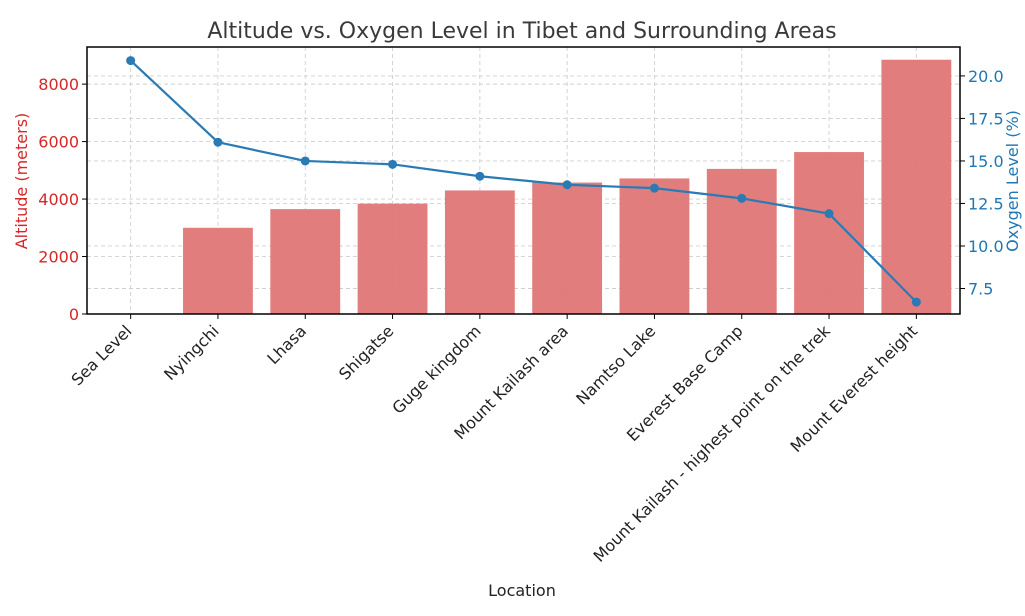 The image size is (1025, 616). What do you see at coordinates (982, 182) in the screenshot?
I see `right-axis-ticks: 7.5 10.0 12.5 15.0 17.5 20.0` at bounding box center [982, 182].